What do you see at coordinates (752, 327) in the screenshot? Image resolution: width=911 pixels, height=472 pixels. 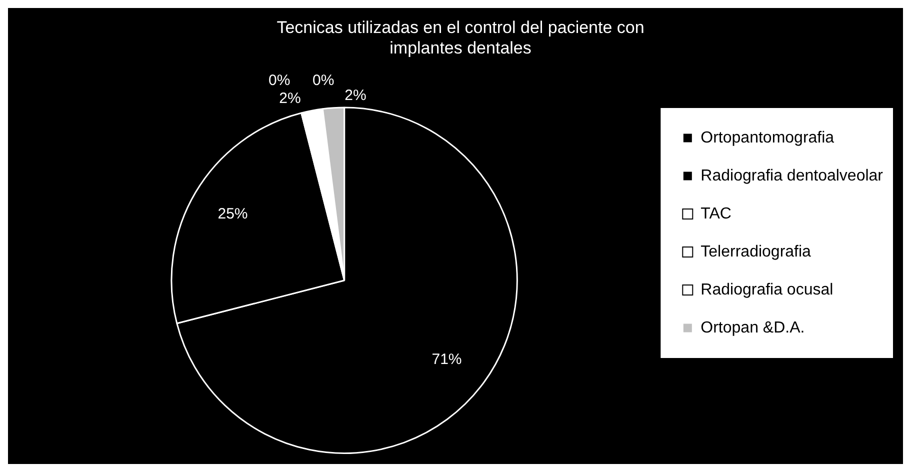 I see `legend-label: Ortopan &D.A.` at bounding box center [752, 327].